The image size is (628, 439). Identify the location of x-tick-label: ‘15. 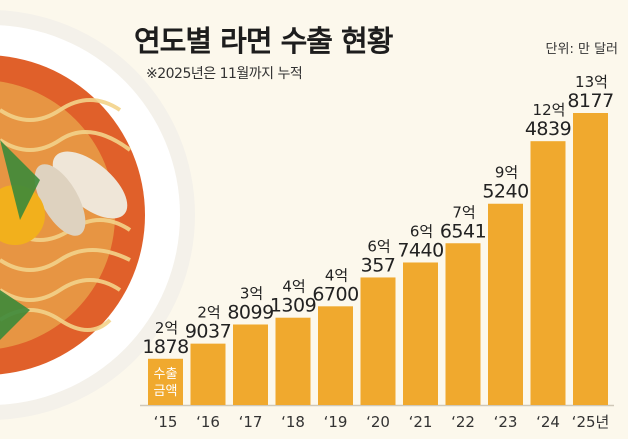
(166, 422).